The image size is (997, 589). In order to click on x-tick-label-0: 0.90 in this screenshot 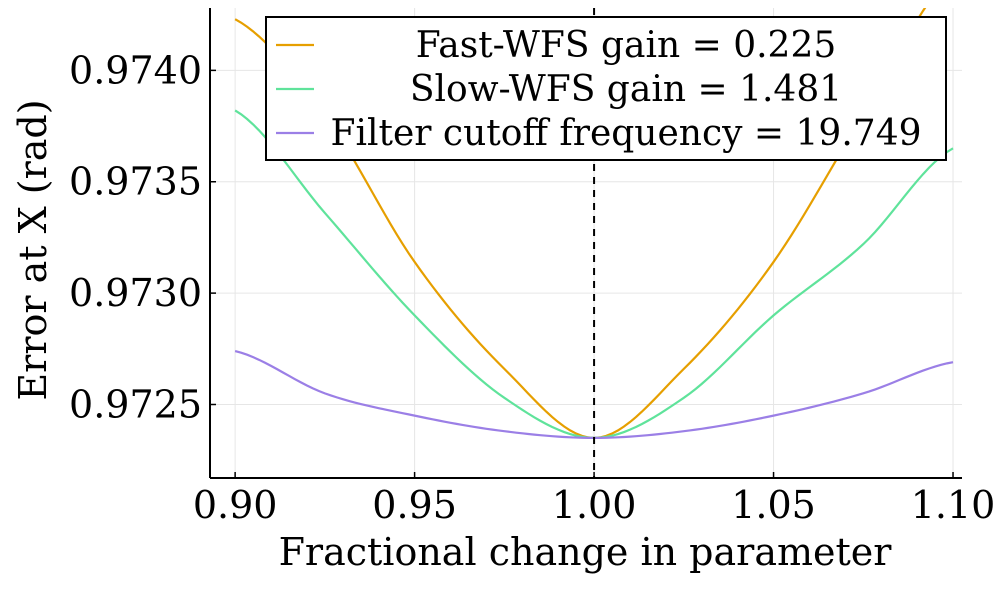, I will do `click(235, 505)`.